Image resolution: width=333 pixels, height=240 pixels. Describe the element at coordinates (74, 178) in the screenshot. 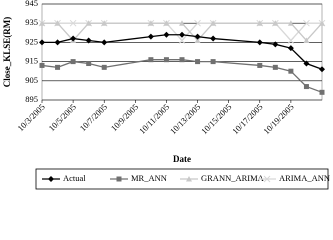

I see `legend-label: Actual` at that location.